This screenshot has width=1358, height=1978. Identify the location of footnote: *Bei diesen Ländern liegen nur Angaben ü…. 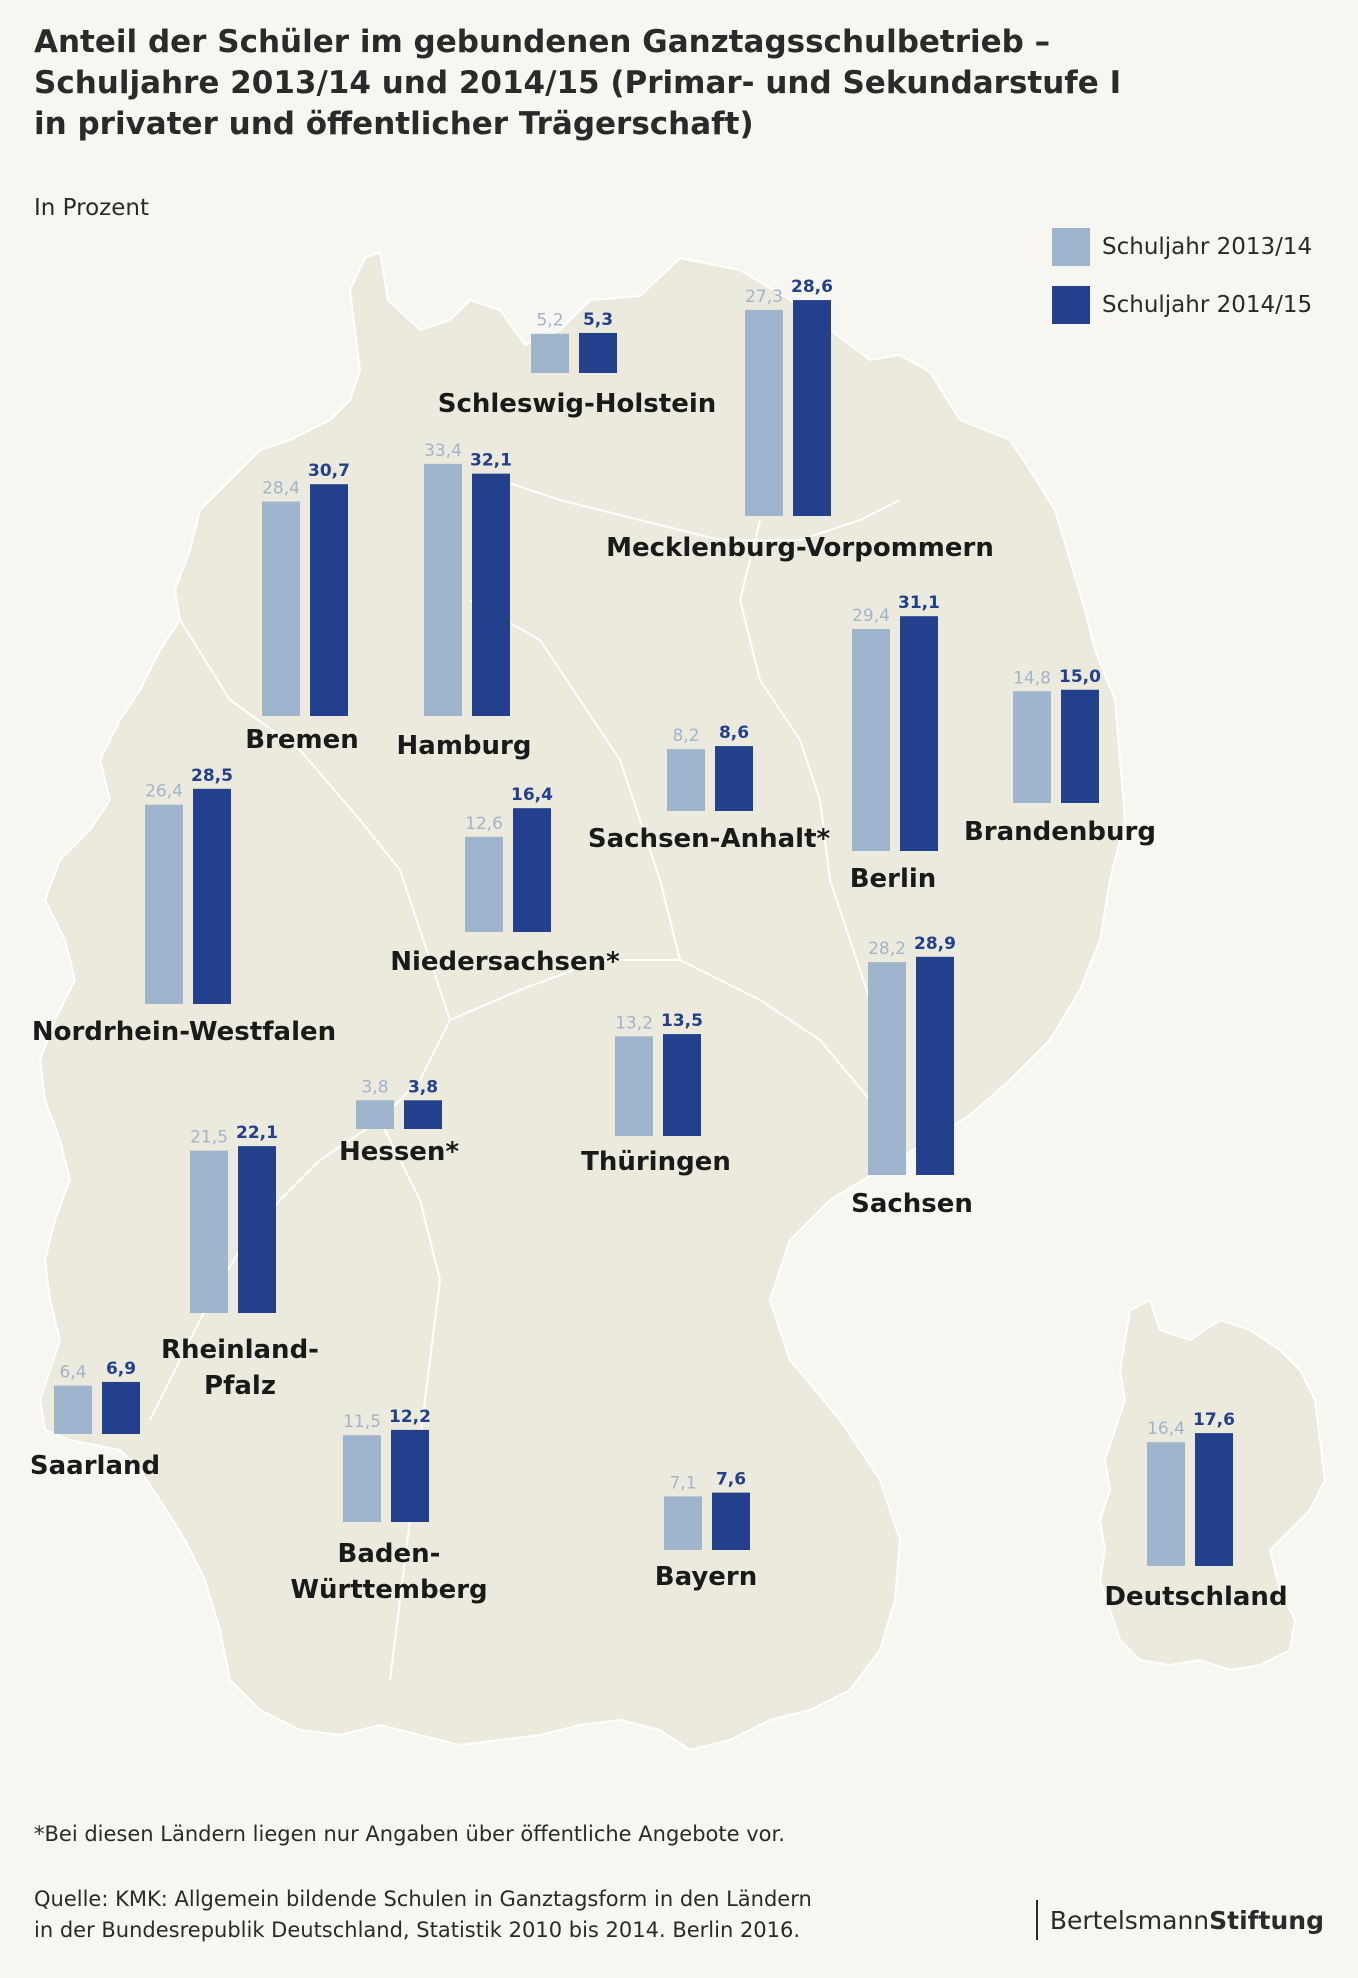
(409, 1834).